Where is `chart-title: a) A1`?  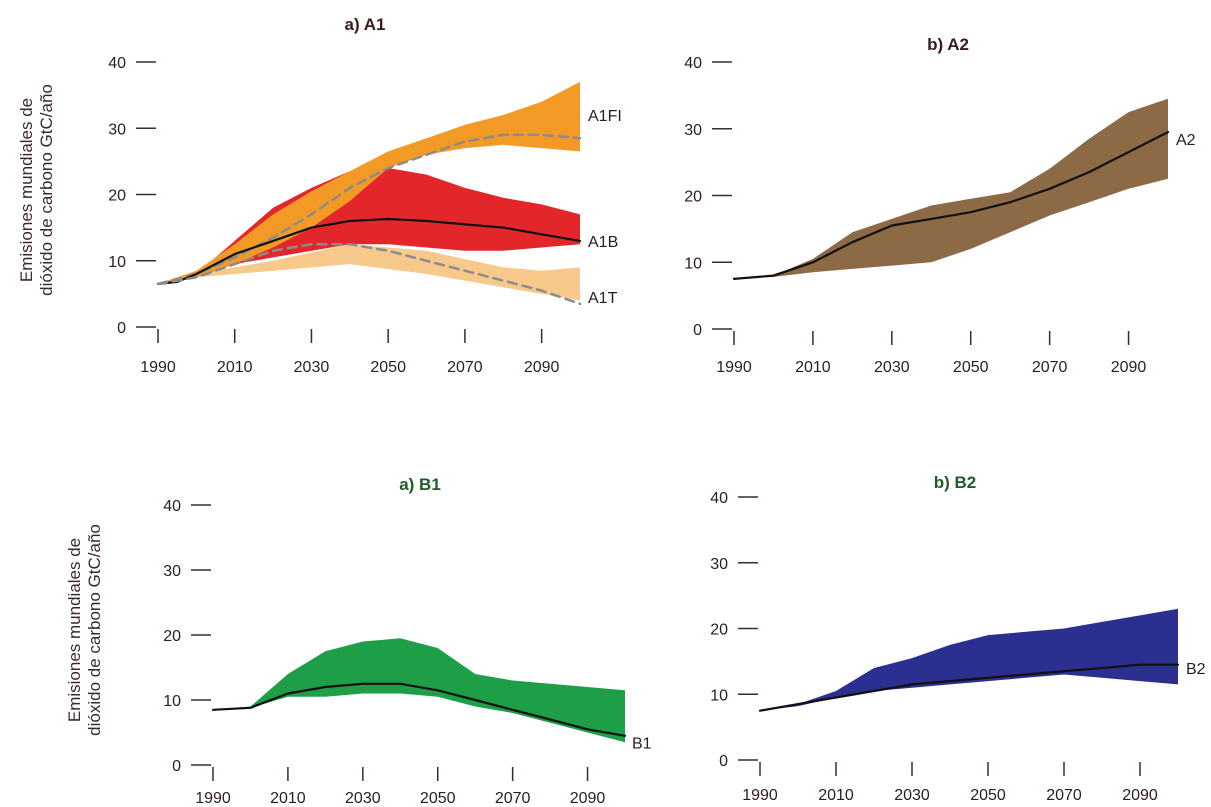
chart-title: a) A1 is located at coordinates (365, 24).